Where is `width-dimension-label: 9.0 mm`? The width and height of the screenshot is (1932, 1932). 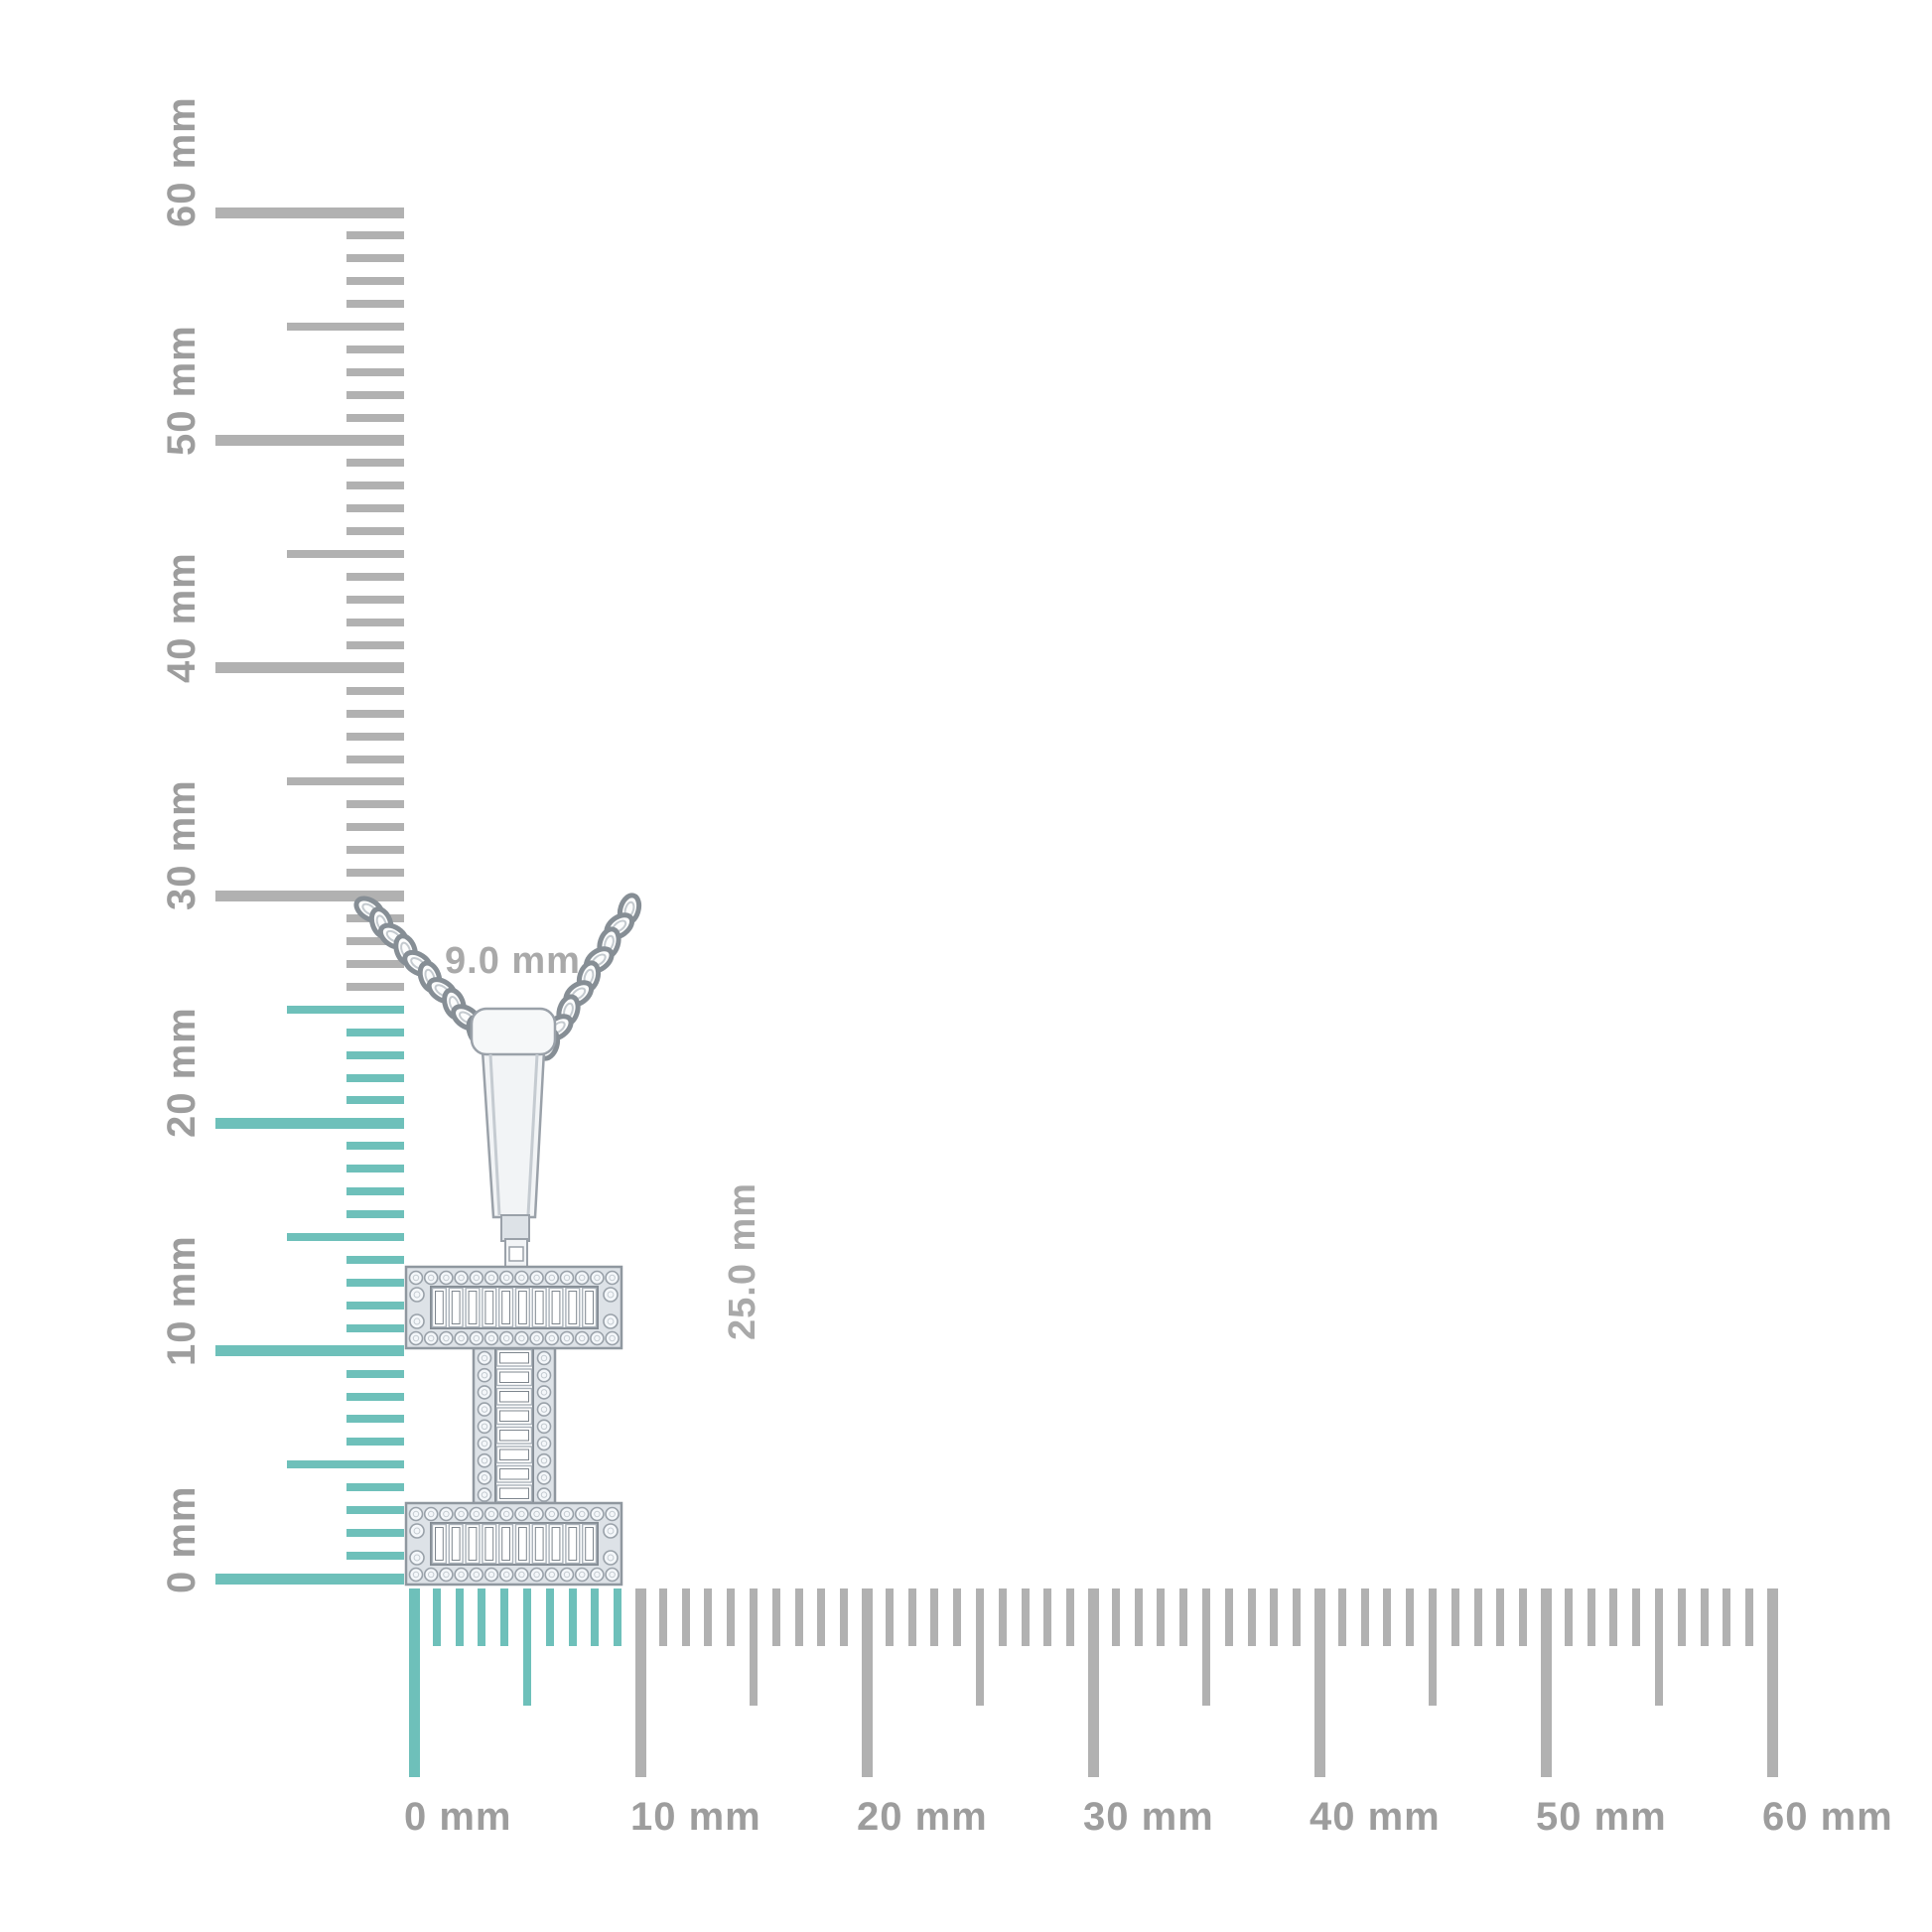
width-dimension-label: 9.0 mm is located at coordinates (513, 961).